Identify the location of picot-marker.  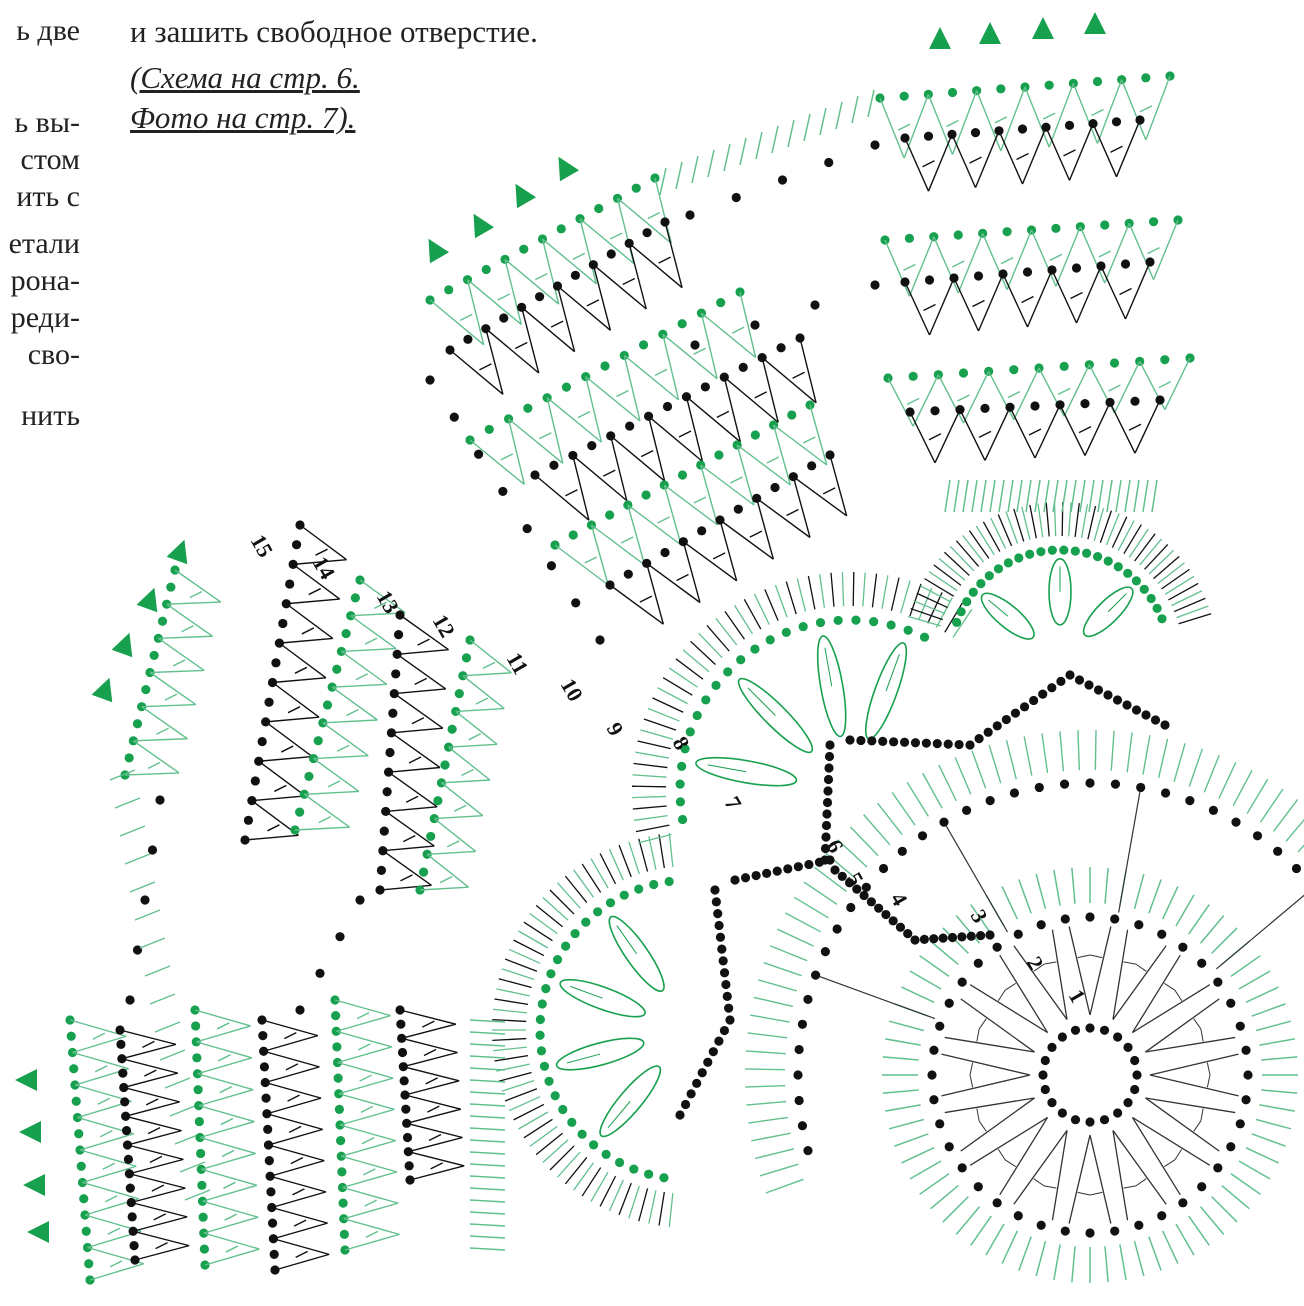
(177, 552).